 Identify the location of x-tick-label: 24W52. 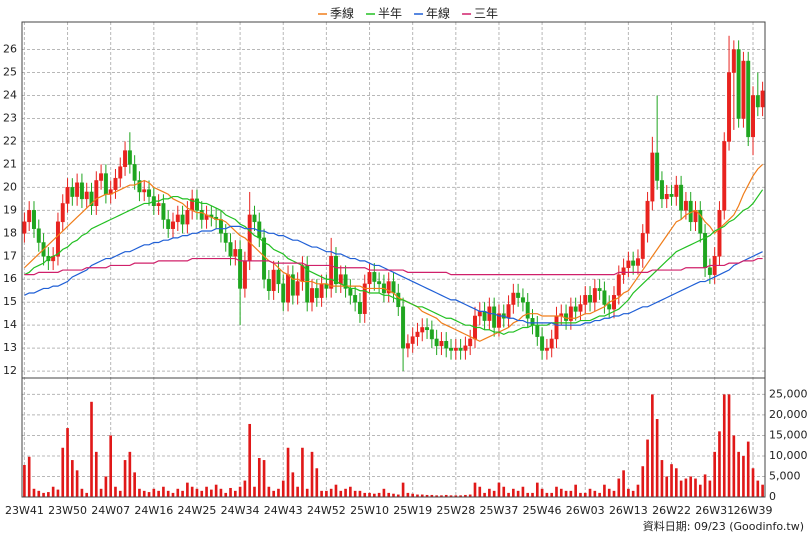
(326, 510).